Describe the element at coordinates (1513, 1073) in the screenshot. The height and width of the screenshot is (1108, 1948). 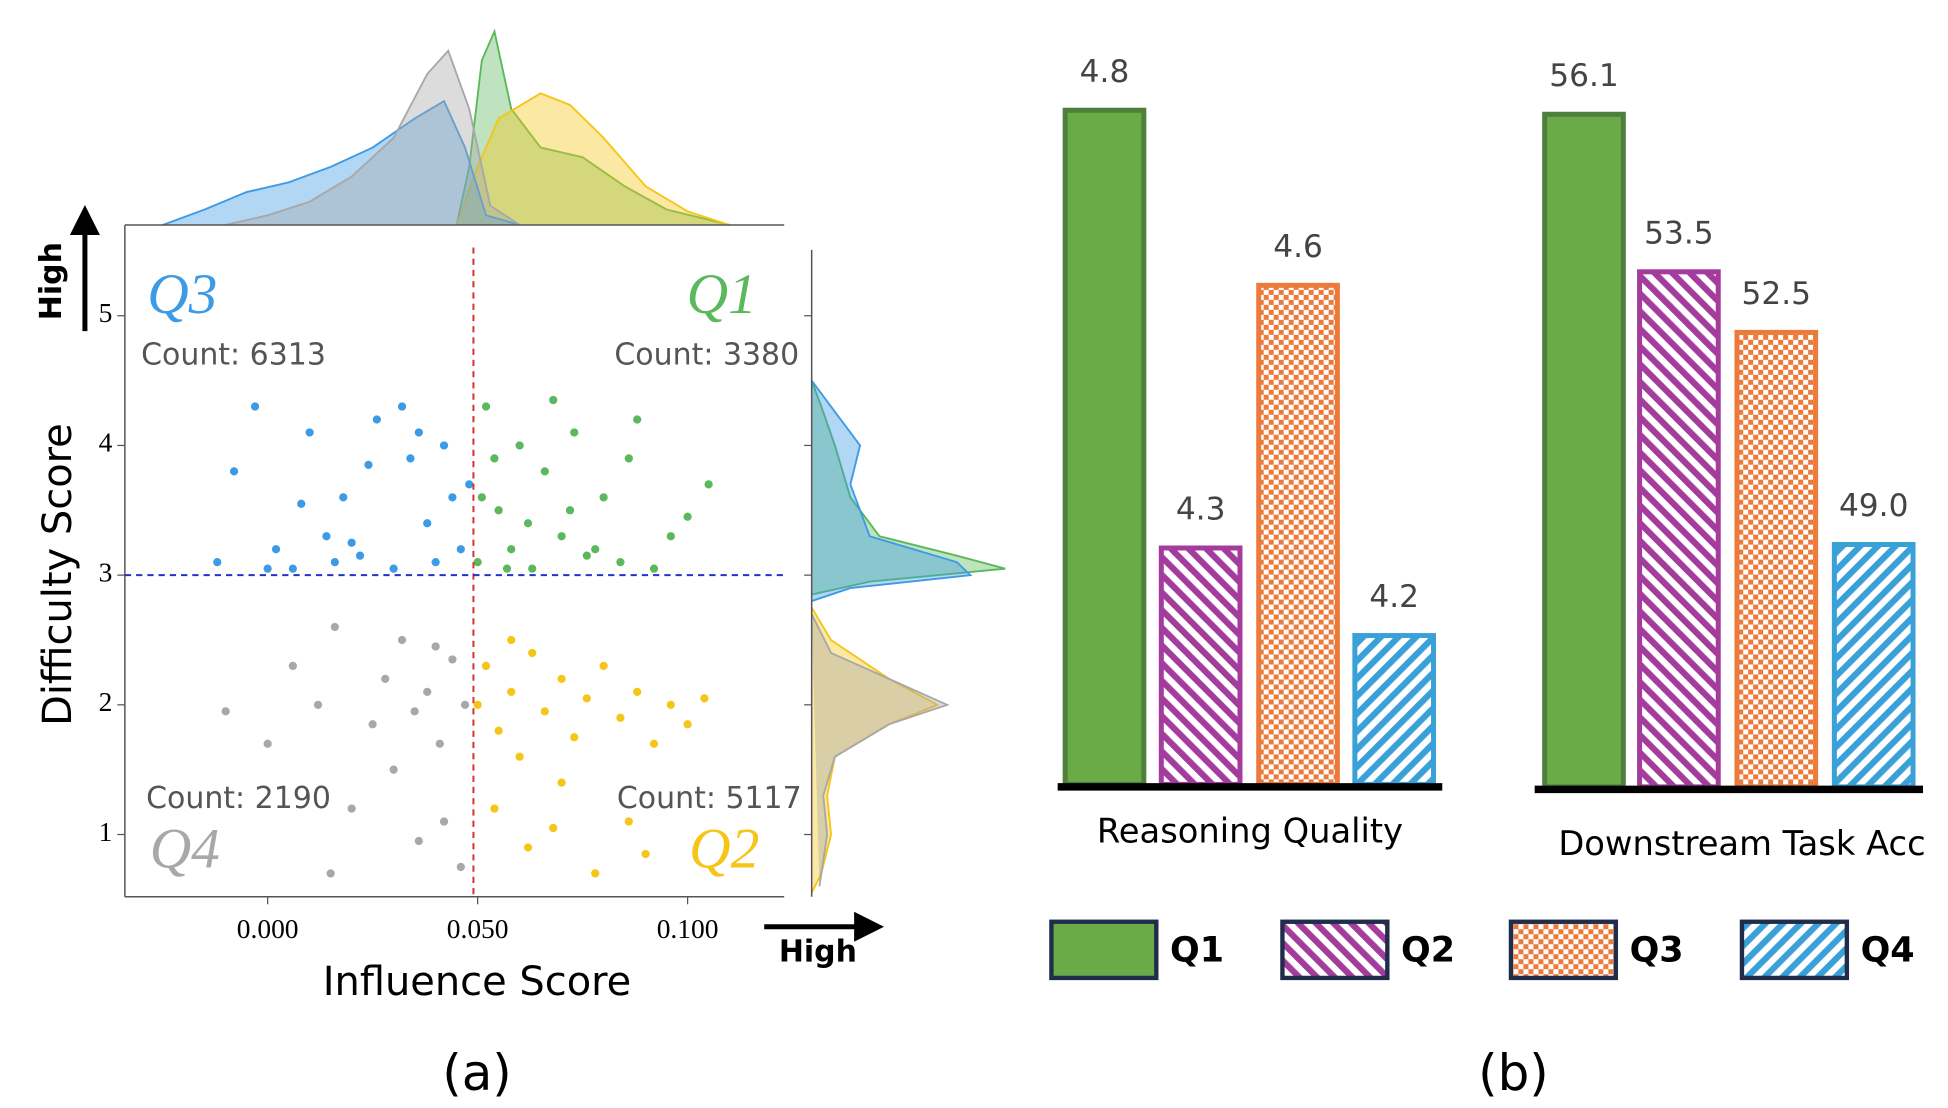
I see `caption-b: (b)` at that location.